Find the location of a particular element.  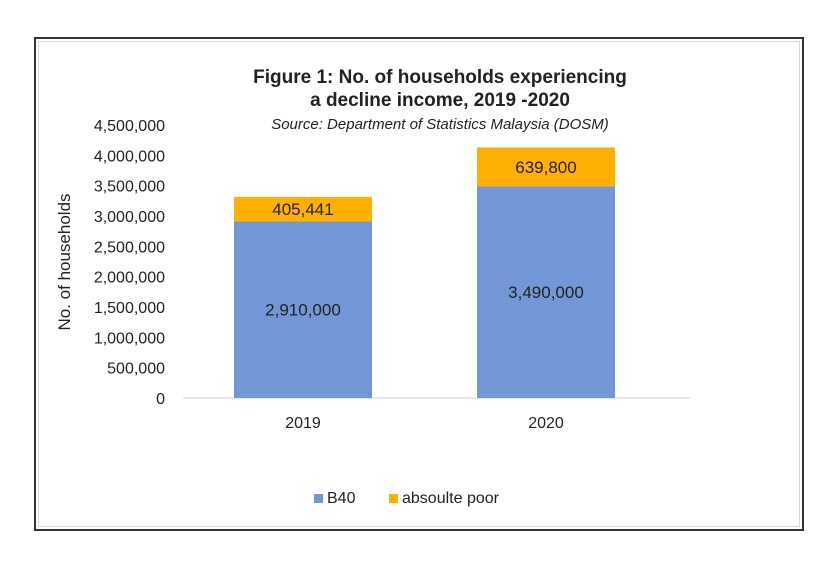

legend-label: absoulte poor is located at coordinates (451, 498).